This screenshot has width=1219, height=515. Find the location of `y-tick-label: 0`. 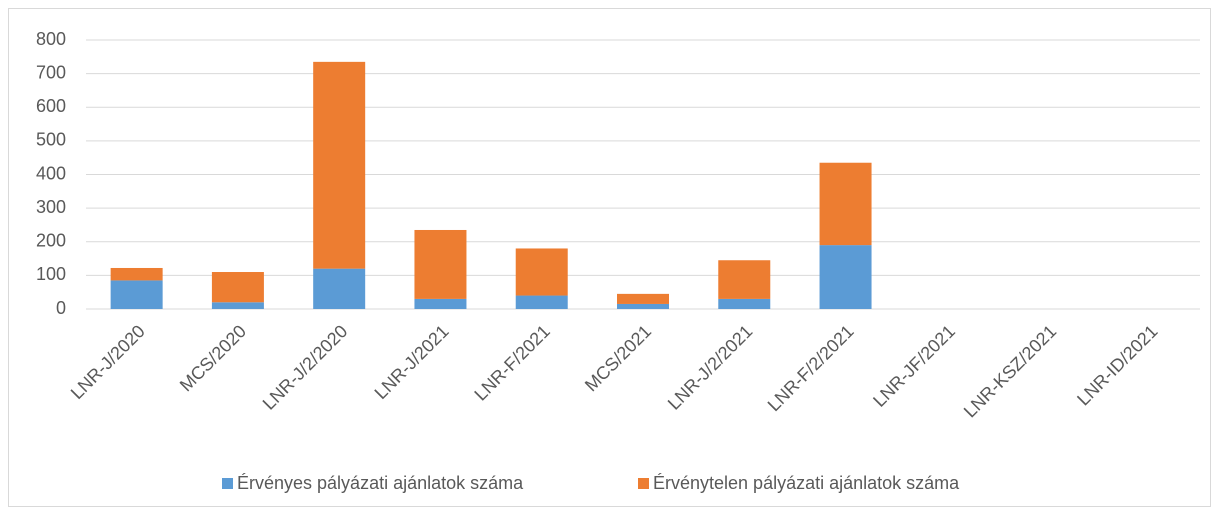

y-tick-label: 0 is located at coordinates (61, 308).